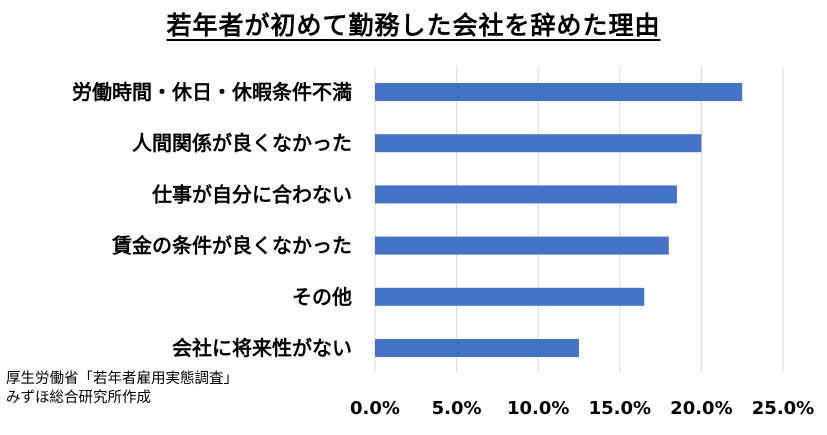 The width and height of the screenshot is (827, 435). What do you see at coordinates (231, 246) in the screenshot?
I see `category-label: 賃金の条件が良くなかった` at bounding box center [231, 246].